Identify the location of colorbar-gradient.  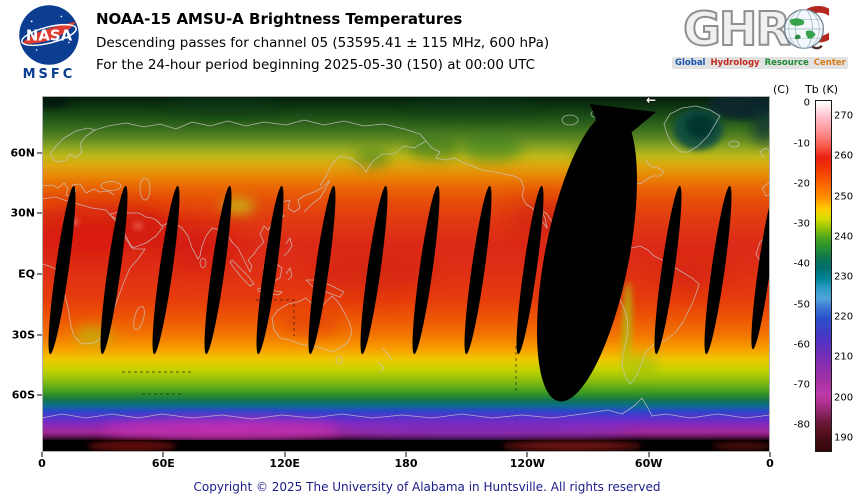
(823, 276).